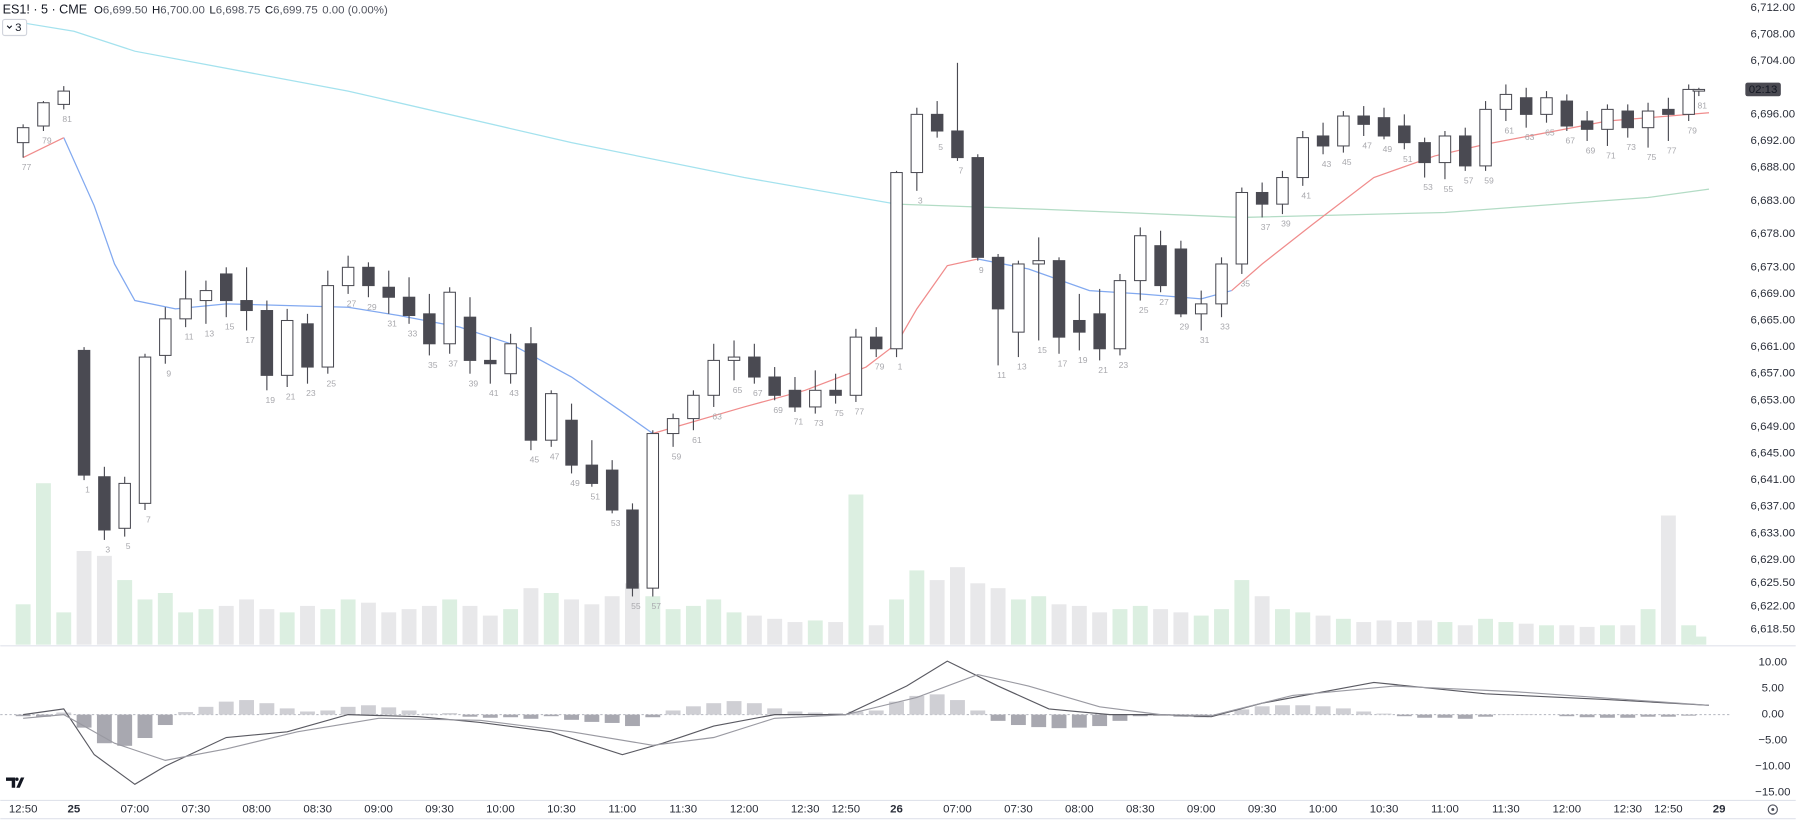 This screenshot has width=1796, height=821. I want to click on indicators-toggle: 3, so click(14, 27).